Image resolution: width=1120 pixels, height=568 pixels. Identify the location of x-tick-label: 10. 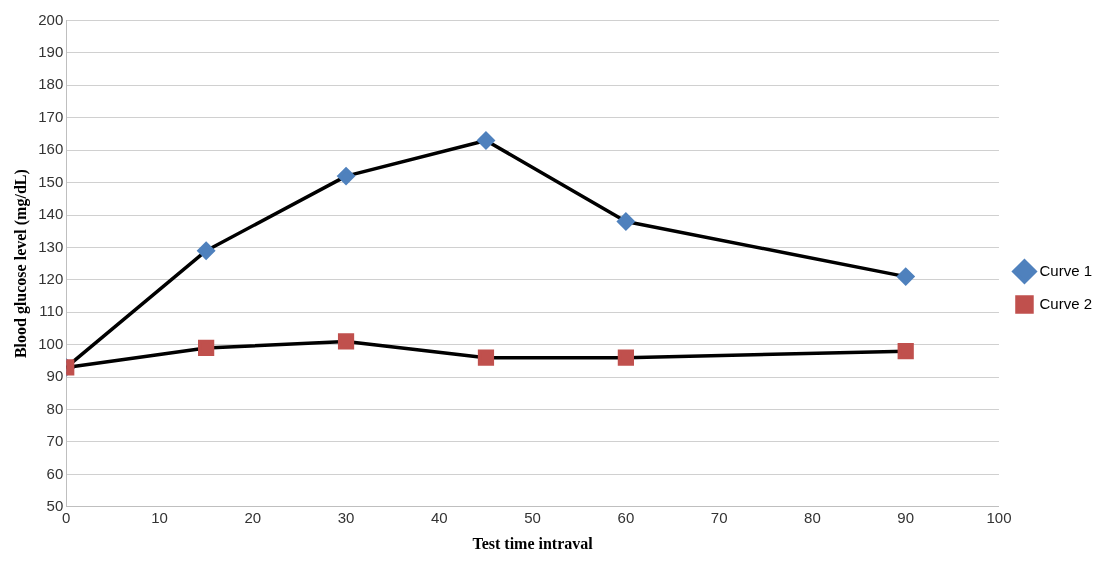
(159, 517).